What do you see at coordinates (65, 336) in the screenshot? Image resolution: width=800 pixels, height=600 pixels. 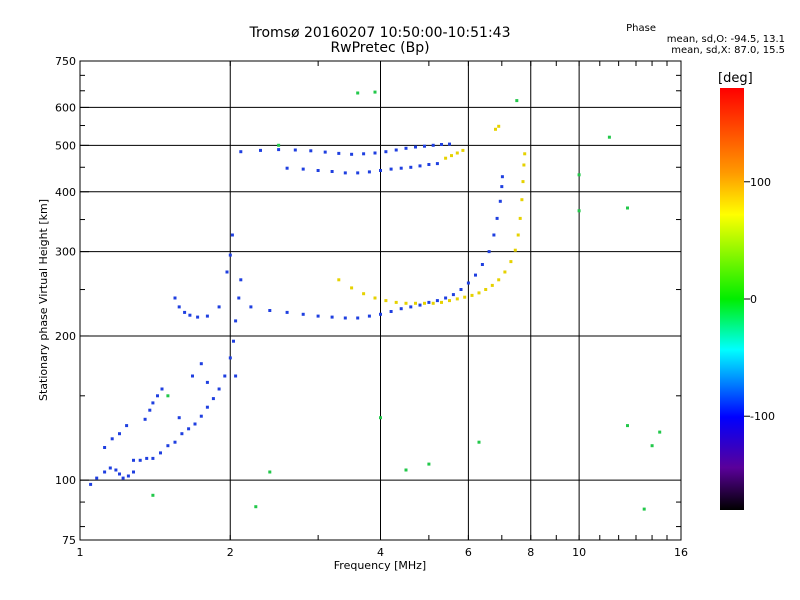 I see `y-tick-label: 200` at bounding box center [65, 336].